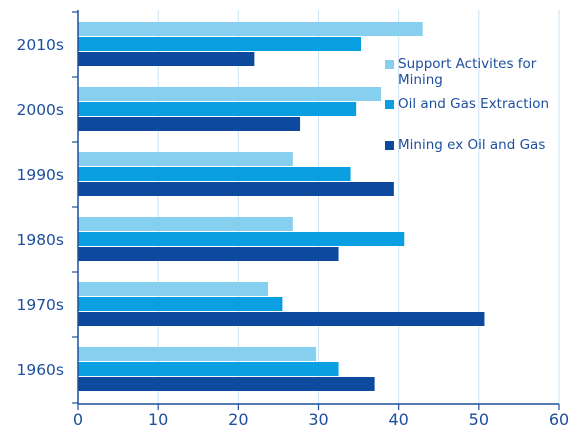 Image resolution: width=575 pixels, height=431 pixels. I want to click on bar-support-activities-2000s, so click(230, 94).